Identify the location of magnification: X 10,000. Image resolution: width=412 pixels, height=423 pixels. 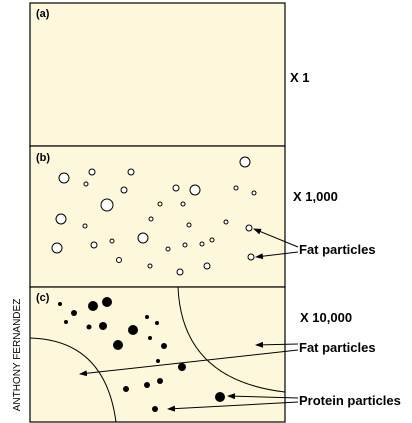
(326, 317).